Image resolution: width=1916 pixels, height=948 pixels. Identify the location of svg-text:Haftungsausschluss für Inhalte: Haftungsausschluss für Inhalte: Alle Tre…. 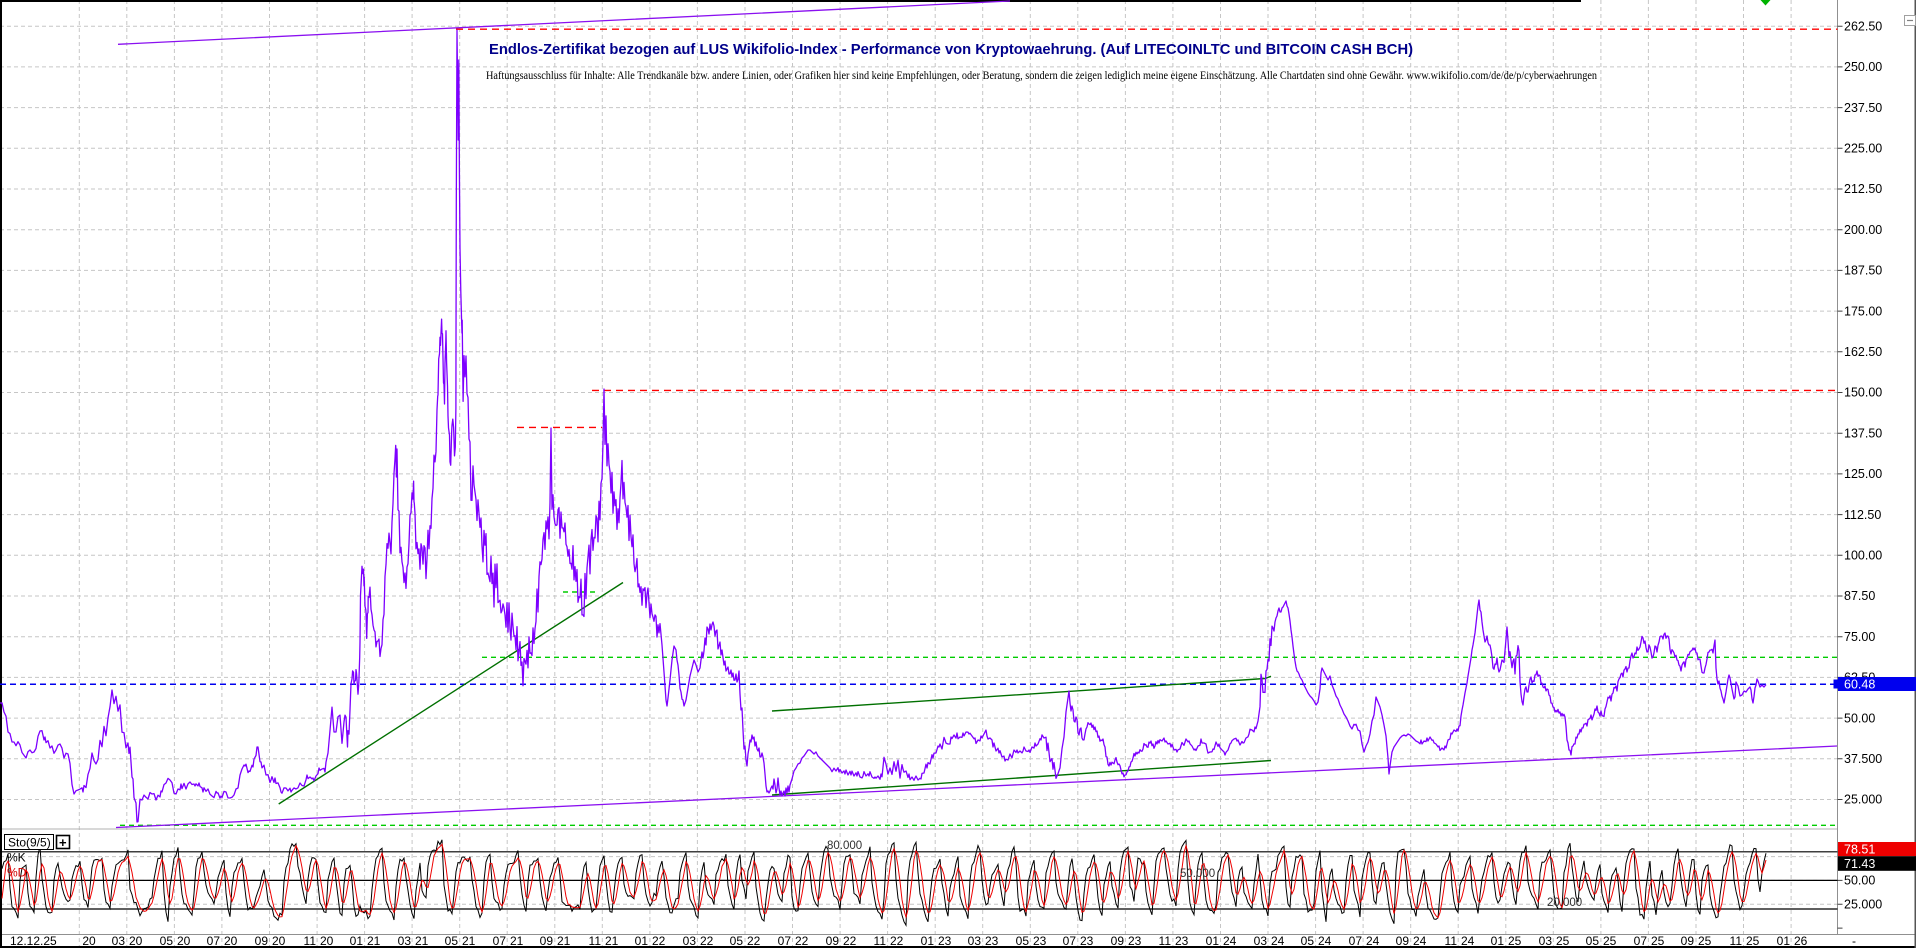
(1041, 75).